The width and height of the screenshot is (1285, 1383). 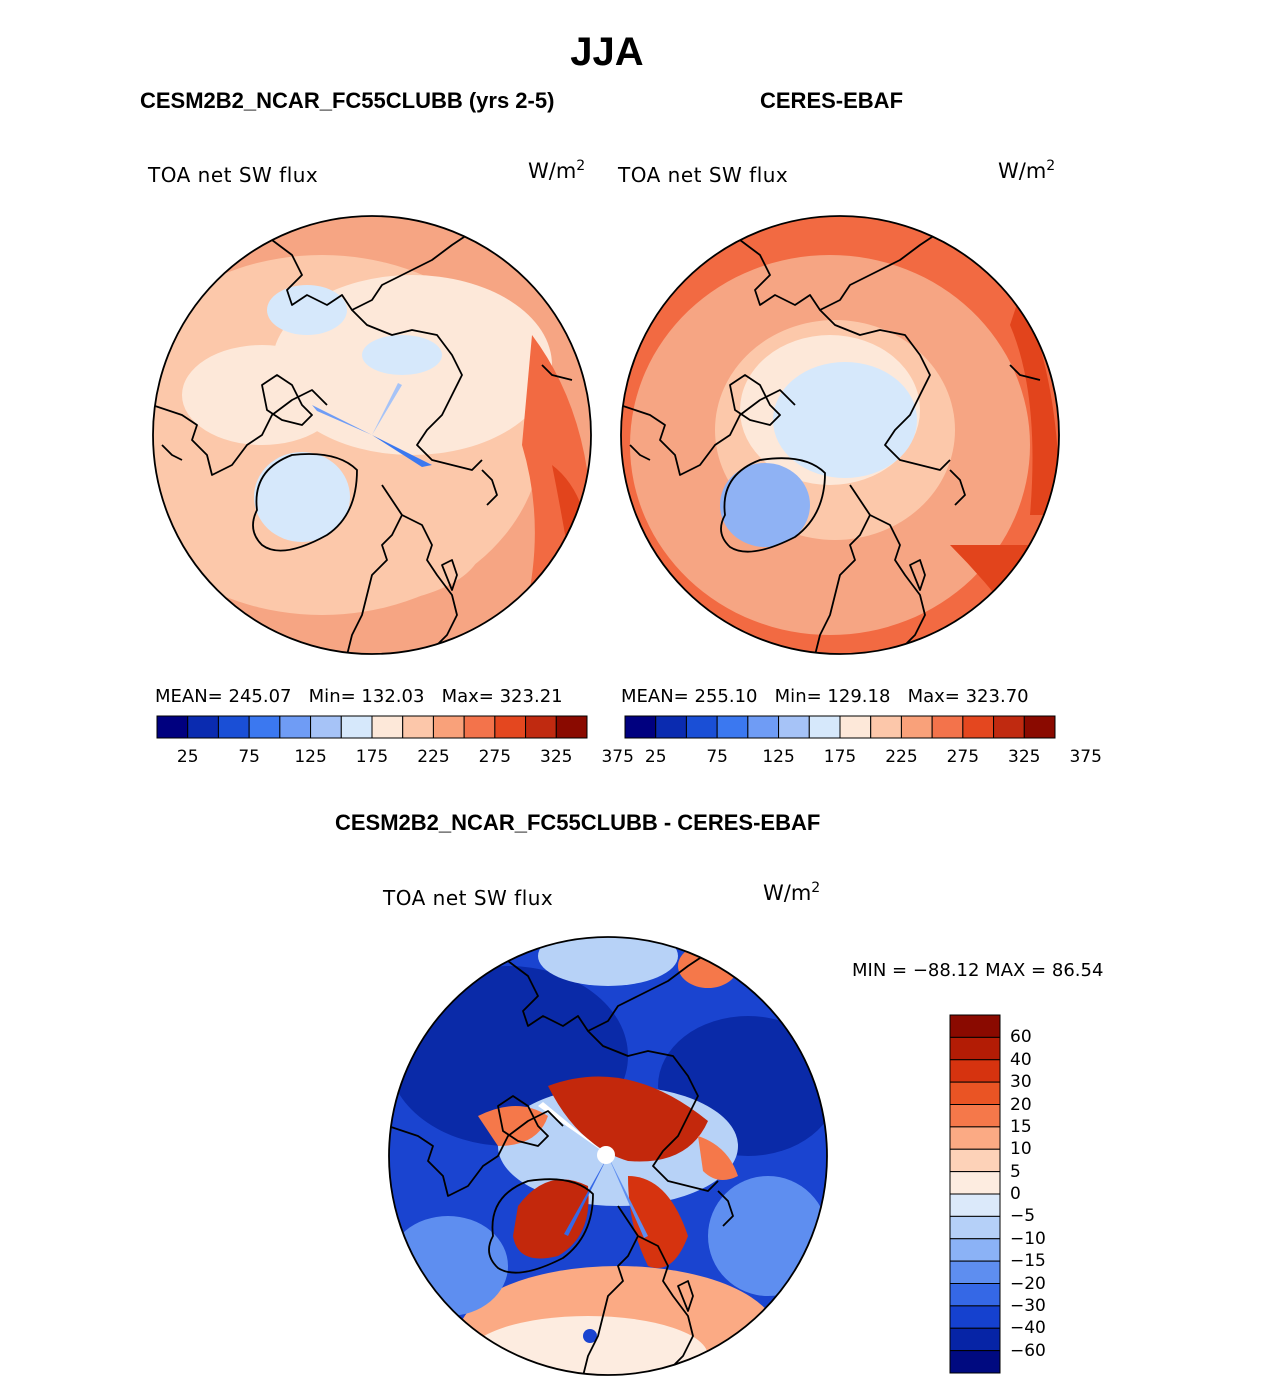 What do you see at coordinates (832, 100) in the screenshot?
I see `obs-panel-title: CERES-EBAF` at bounding box center [832, 100].